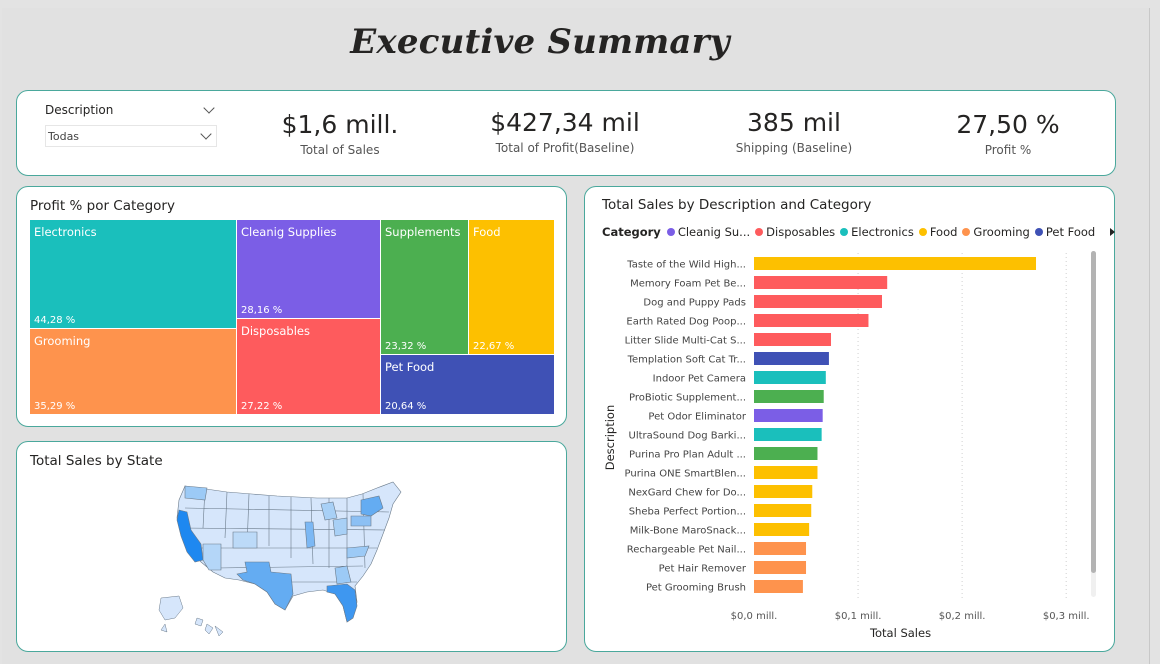 The height and width of the screenshot is (664, 1160). What do you see at coordinates (467, 384) in the screenshot?
I see `treemap-tile-pet-food: Pet Food 20,64 %` at bounding box center [467, 384].